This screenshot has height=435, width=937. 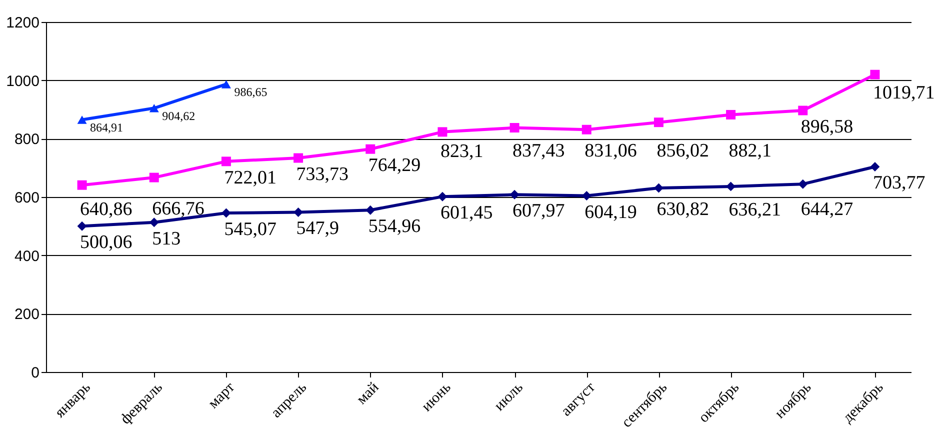 I want to click on data-label: 823,1, so click(x=462, y=151).